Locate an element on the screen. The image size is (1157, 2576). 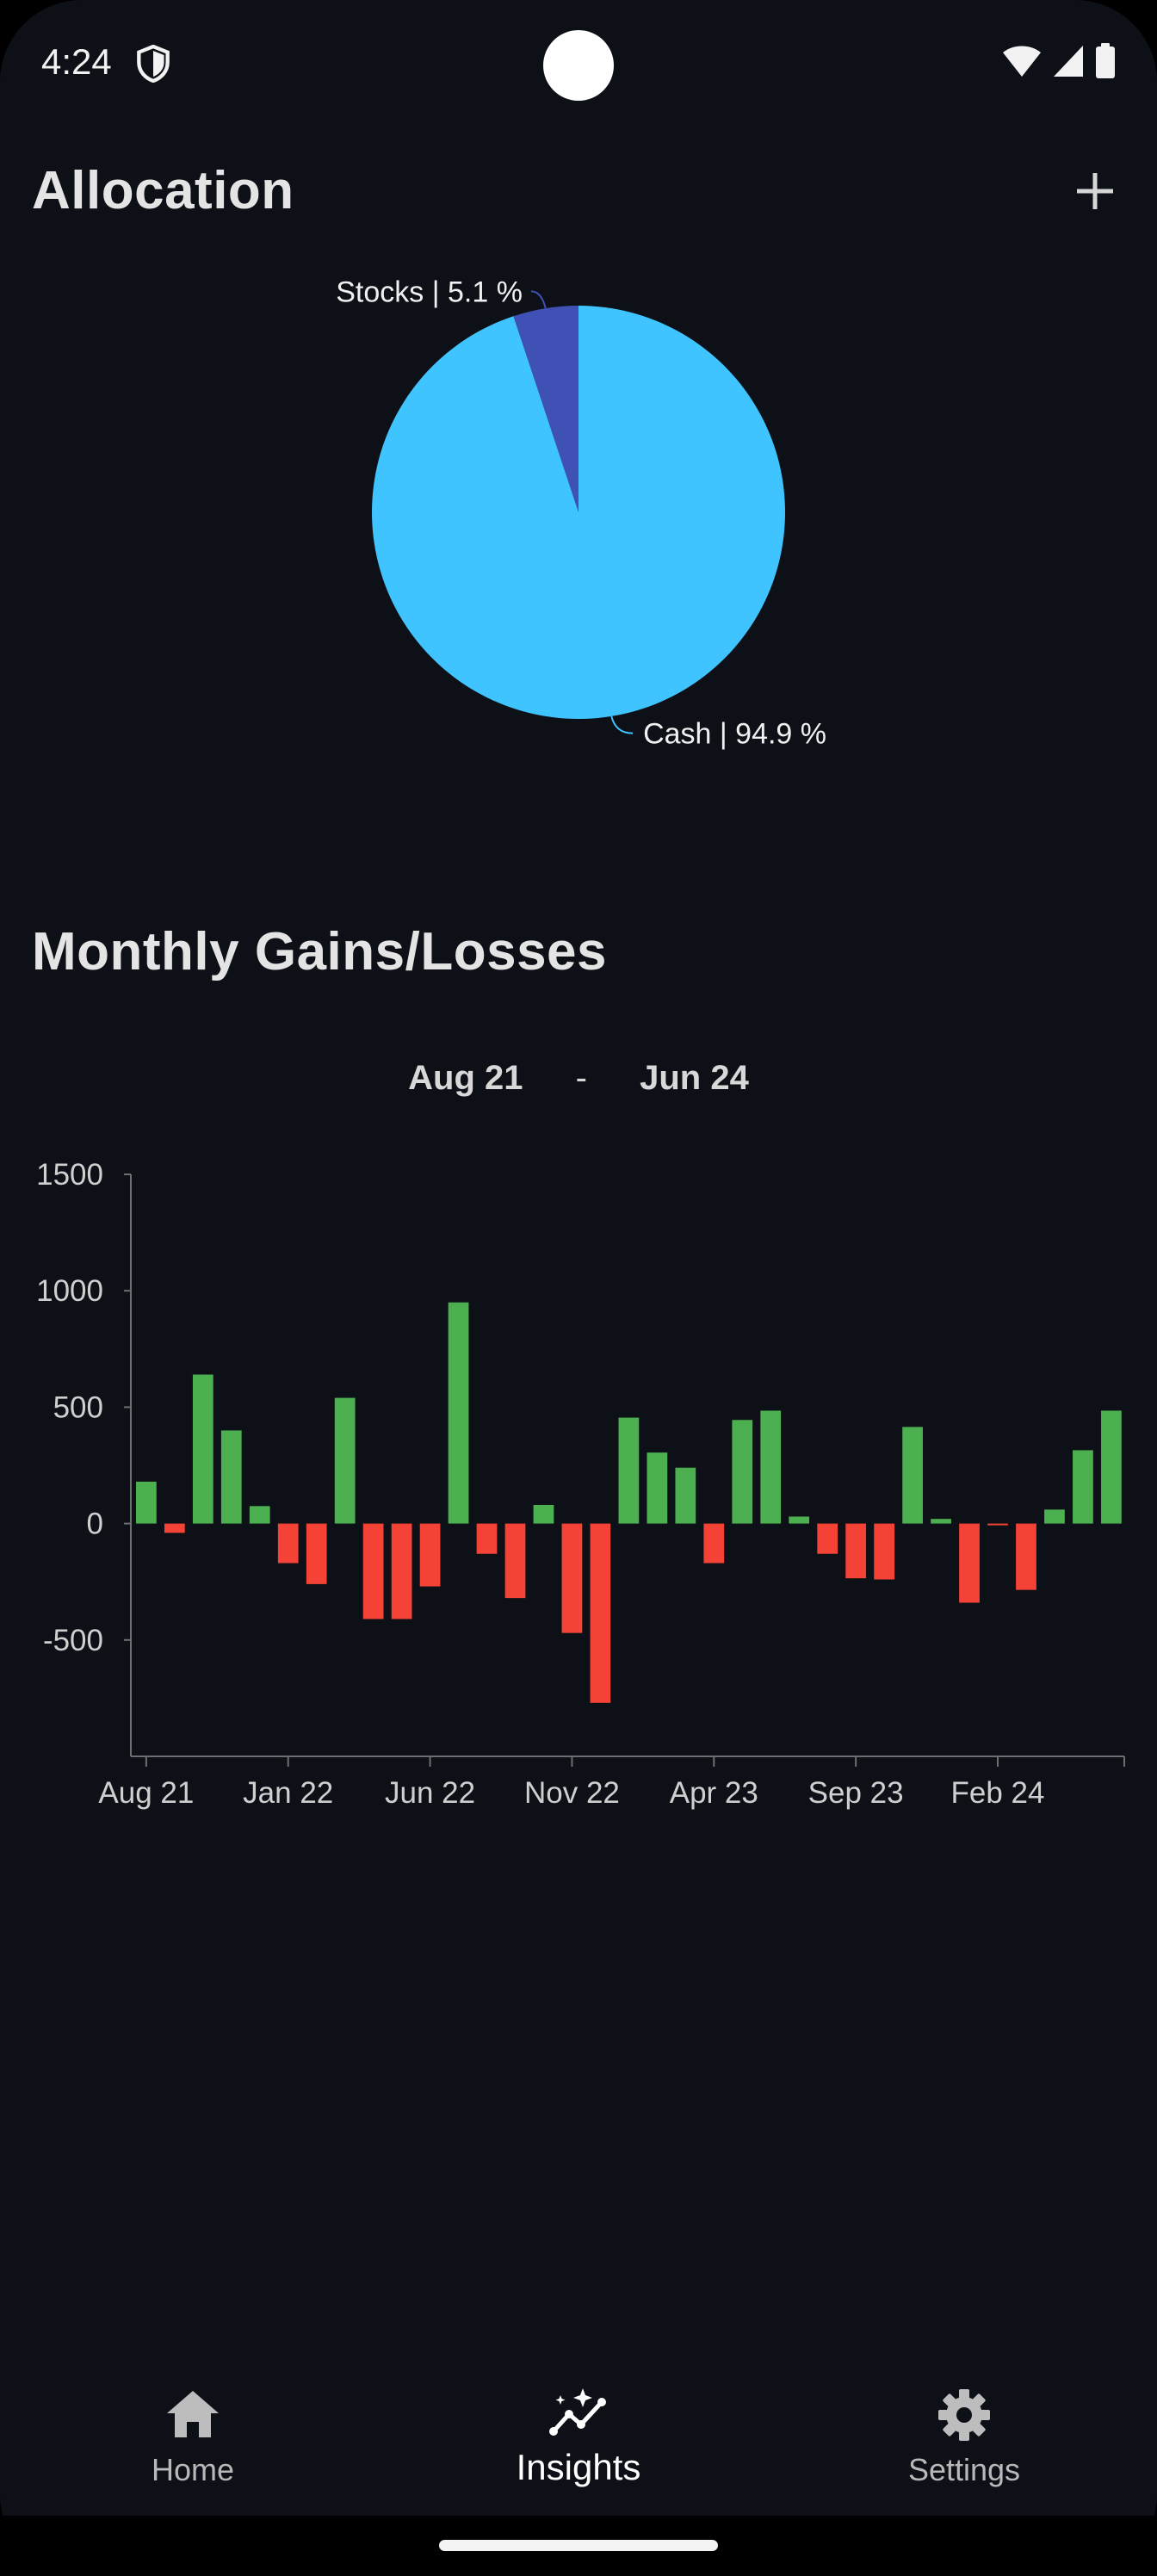
home-indicator is located at coordinates (579, 2546).